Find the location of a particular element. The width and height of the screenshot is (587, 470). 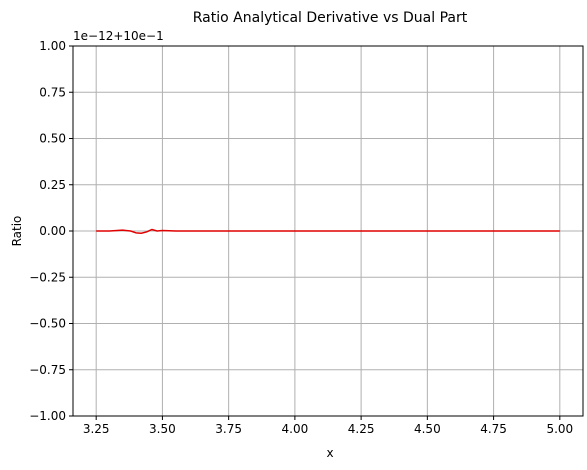

y-tick-label: −1.00 is located at coordinates (47, 416).